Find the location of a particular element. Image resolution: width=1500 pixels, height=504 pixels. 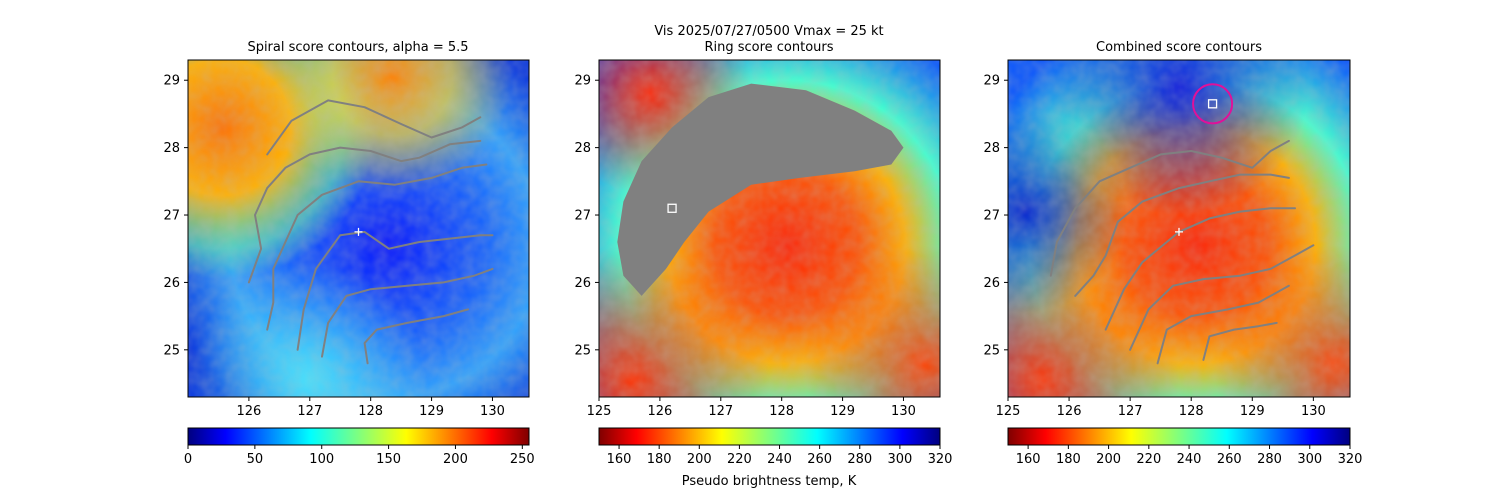

spiral-xtick-label: 126 is located at coordinates (248, 411).